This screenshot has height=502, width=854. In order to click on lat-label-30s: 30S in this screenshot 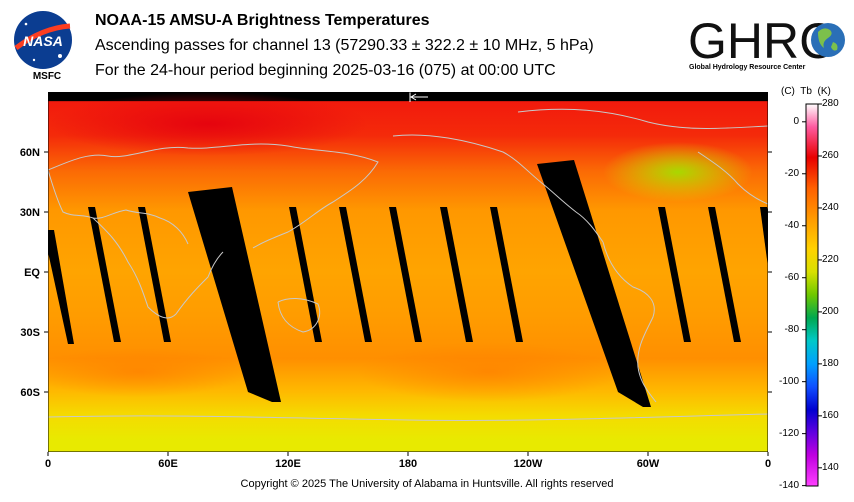, I will do `click(30, 333)`.